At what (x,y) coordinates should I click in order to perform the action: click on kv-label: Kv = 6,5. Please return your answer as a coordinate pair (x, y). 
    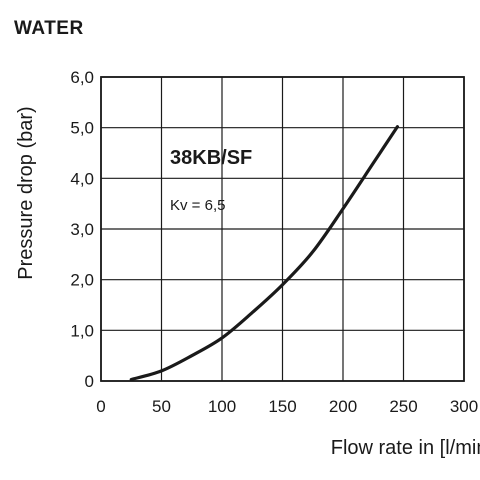
    Looking at the image, I should click on (197, 205).